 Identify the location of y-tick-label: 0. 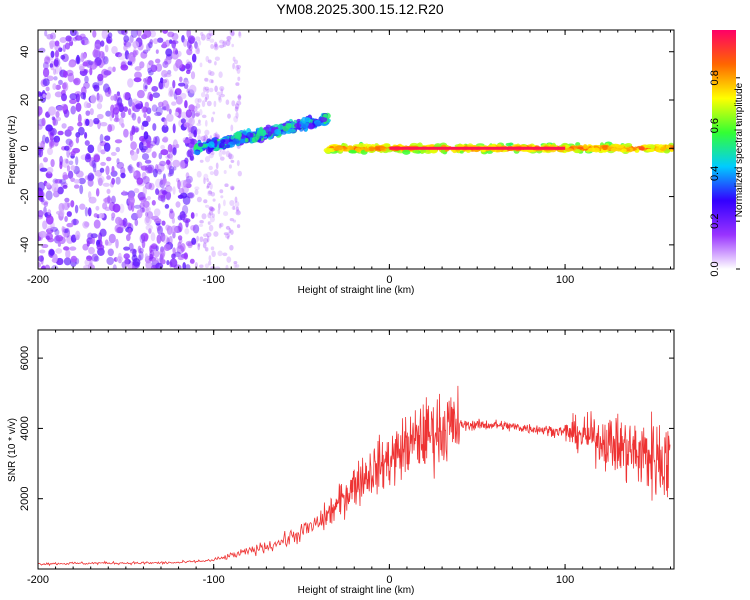
(25, 148).